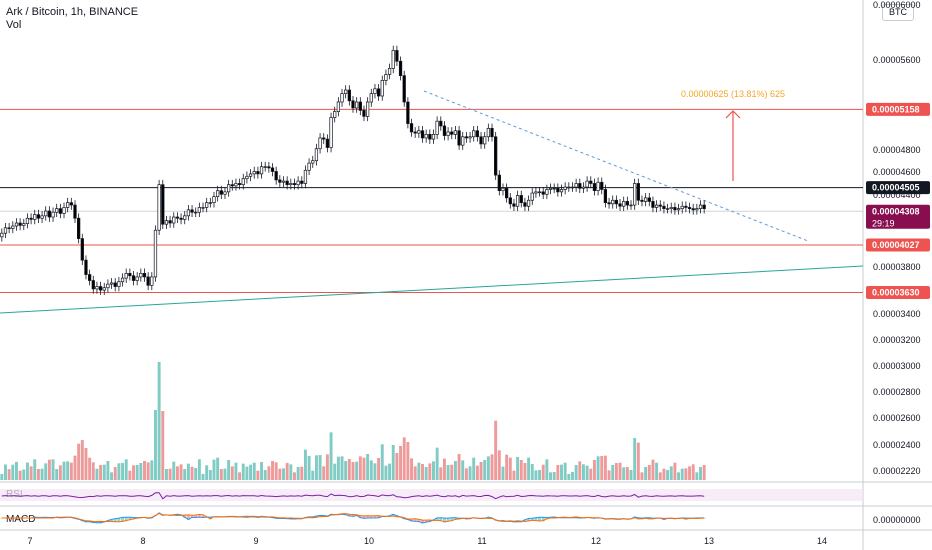 This screenshot has width=932, height=550. What do you see at coordinates (369, 541) in the screenshot?
I see `x-tick-label: 10` at bounding box center [369, 541].